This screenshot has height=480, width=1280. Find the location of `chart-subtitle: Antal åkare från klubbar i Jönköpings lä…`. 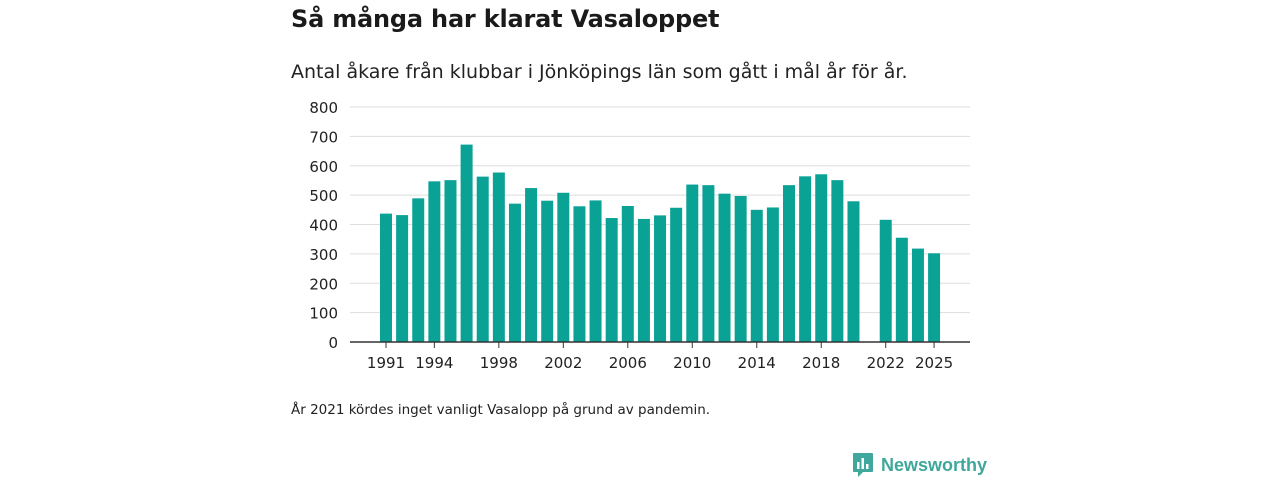

chart-subtitle: Antal åkare från klubbar i Jönköpings lä… is located at coordinates (599, 72).